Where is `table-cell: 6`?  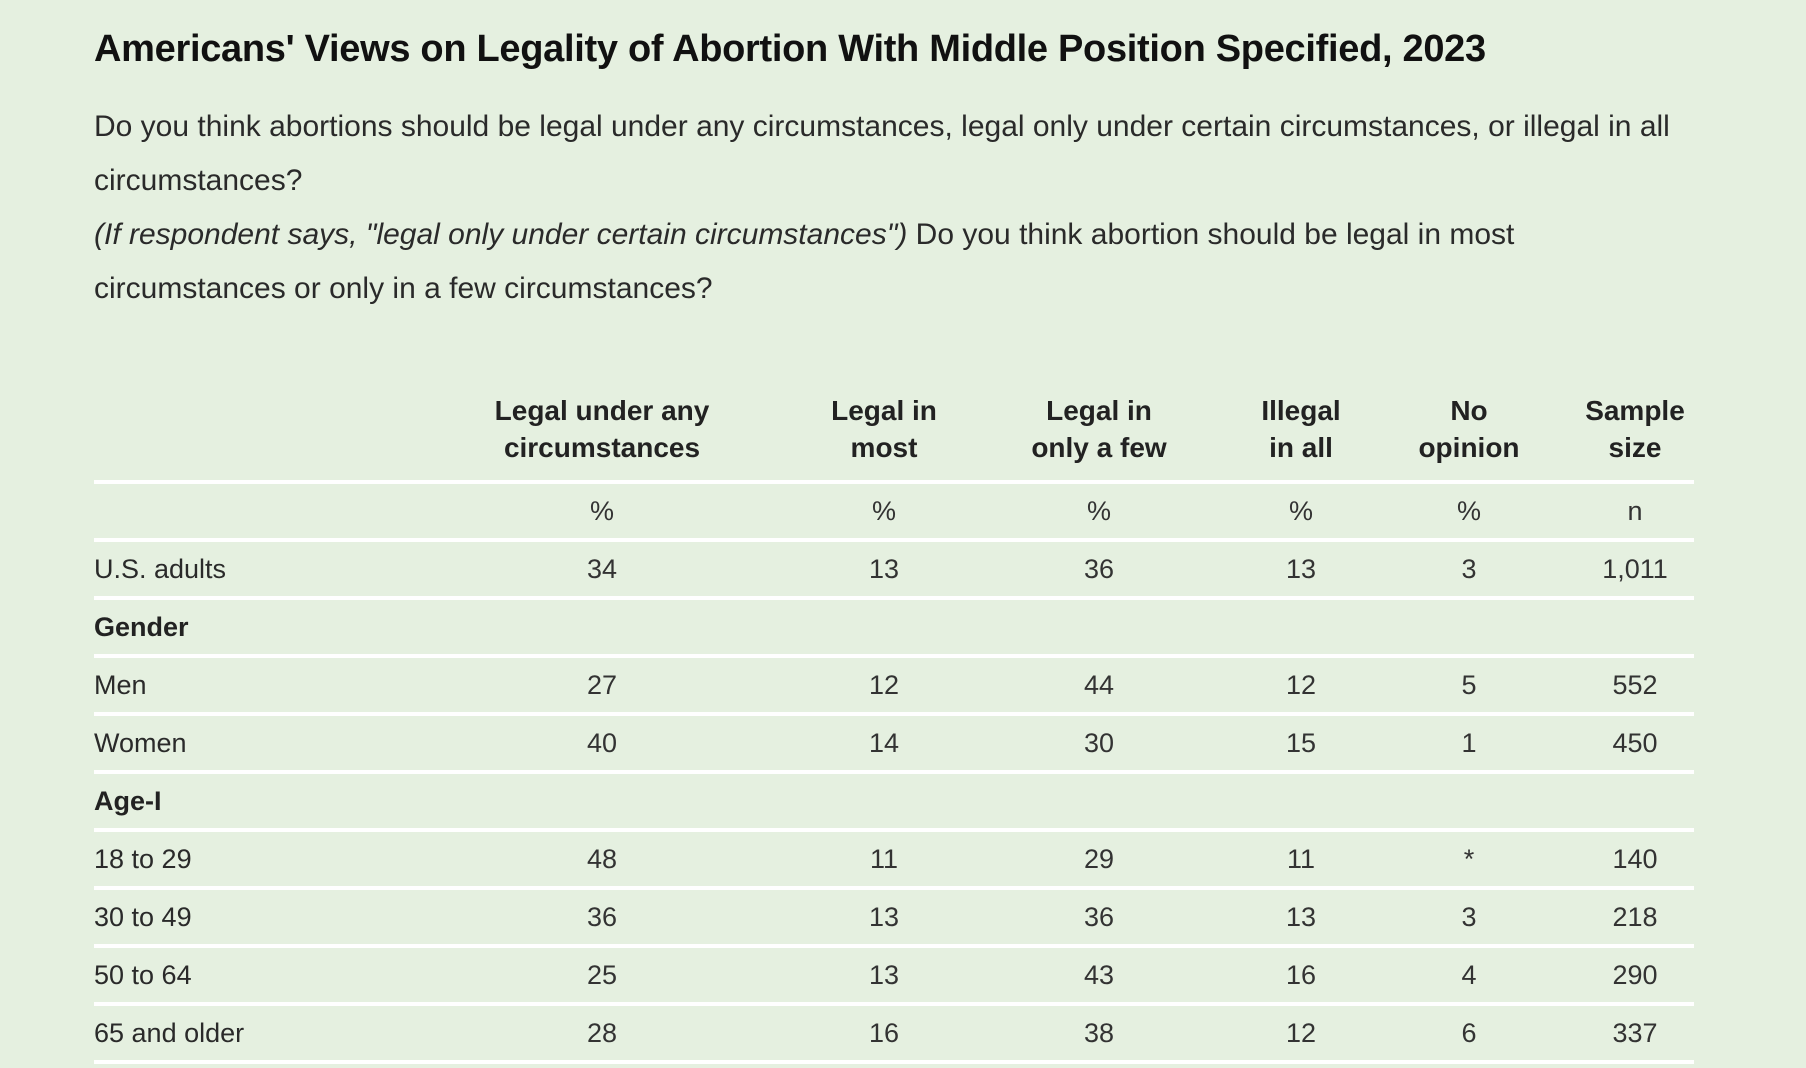 table-cell: 6 is located at coordinates (1469, 1034).